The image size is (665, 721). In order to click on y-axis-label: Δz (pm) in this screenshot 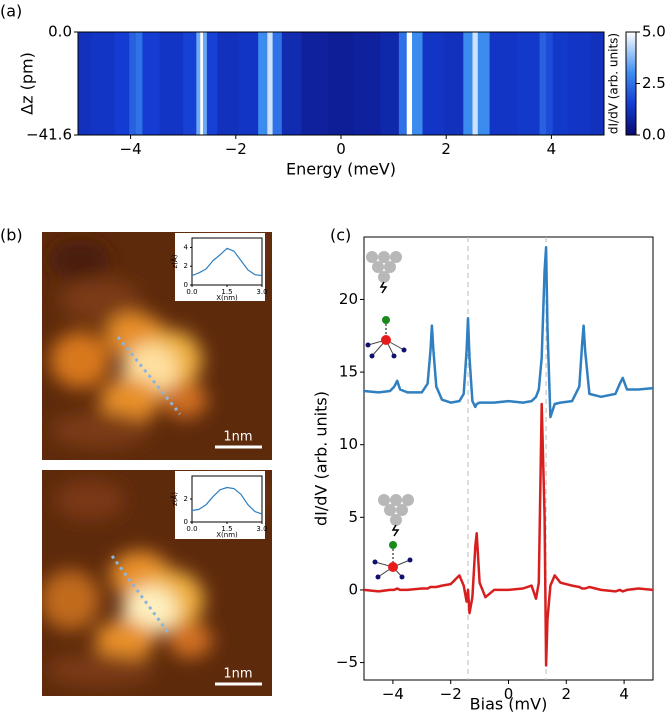, I will do `click(27, 83)`.